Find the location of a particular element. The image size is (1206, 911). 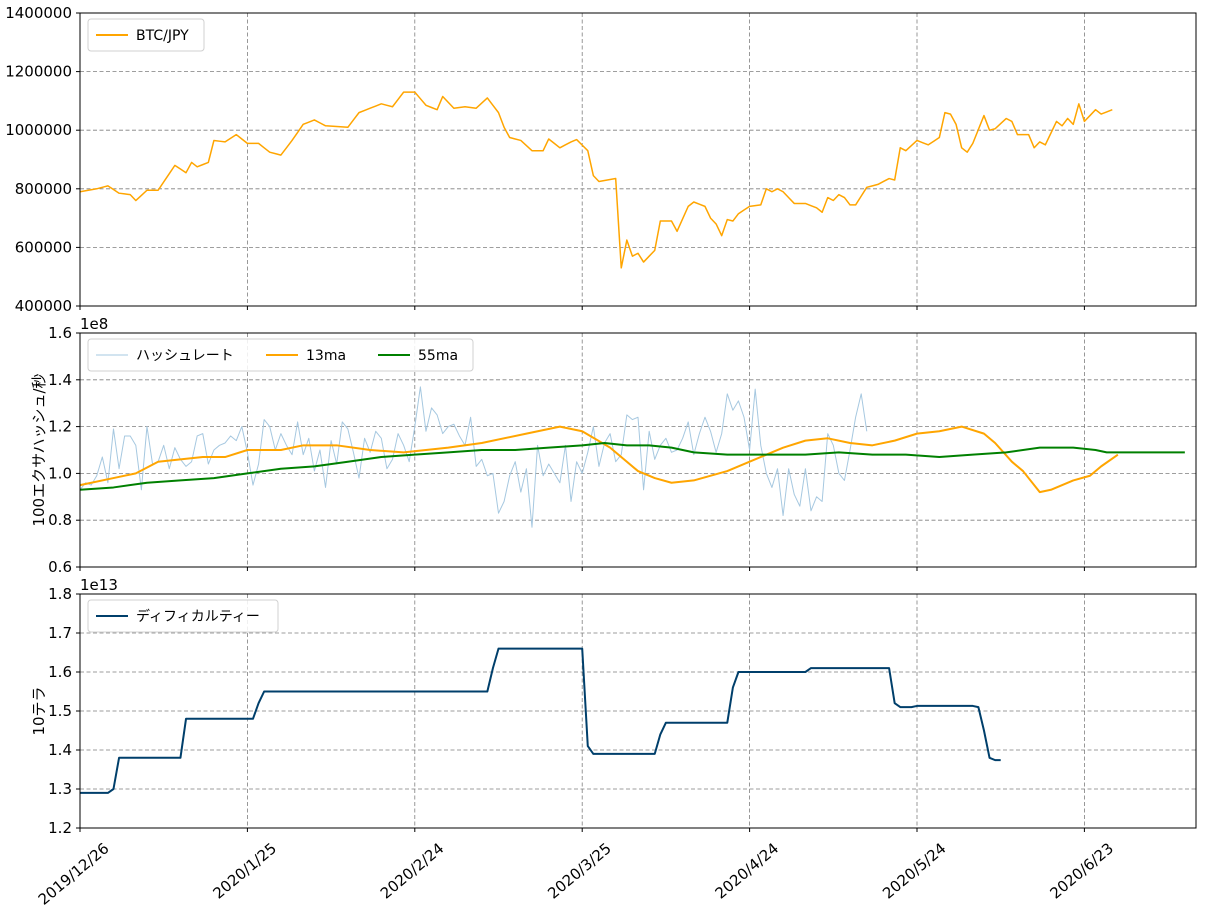

y-axis-label: 100エクサハッシュ/秒 is located at coordinates (39, 449).